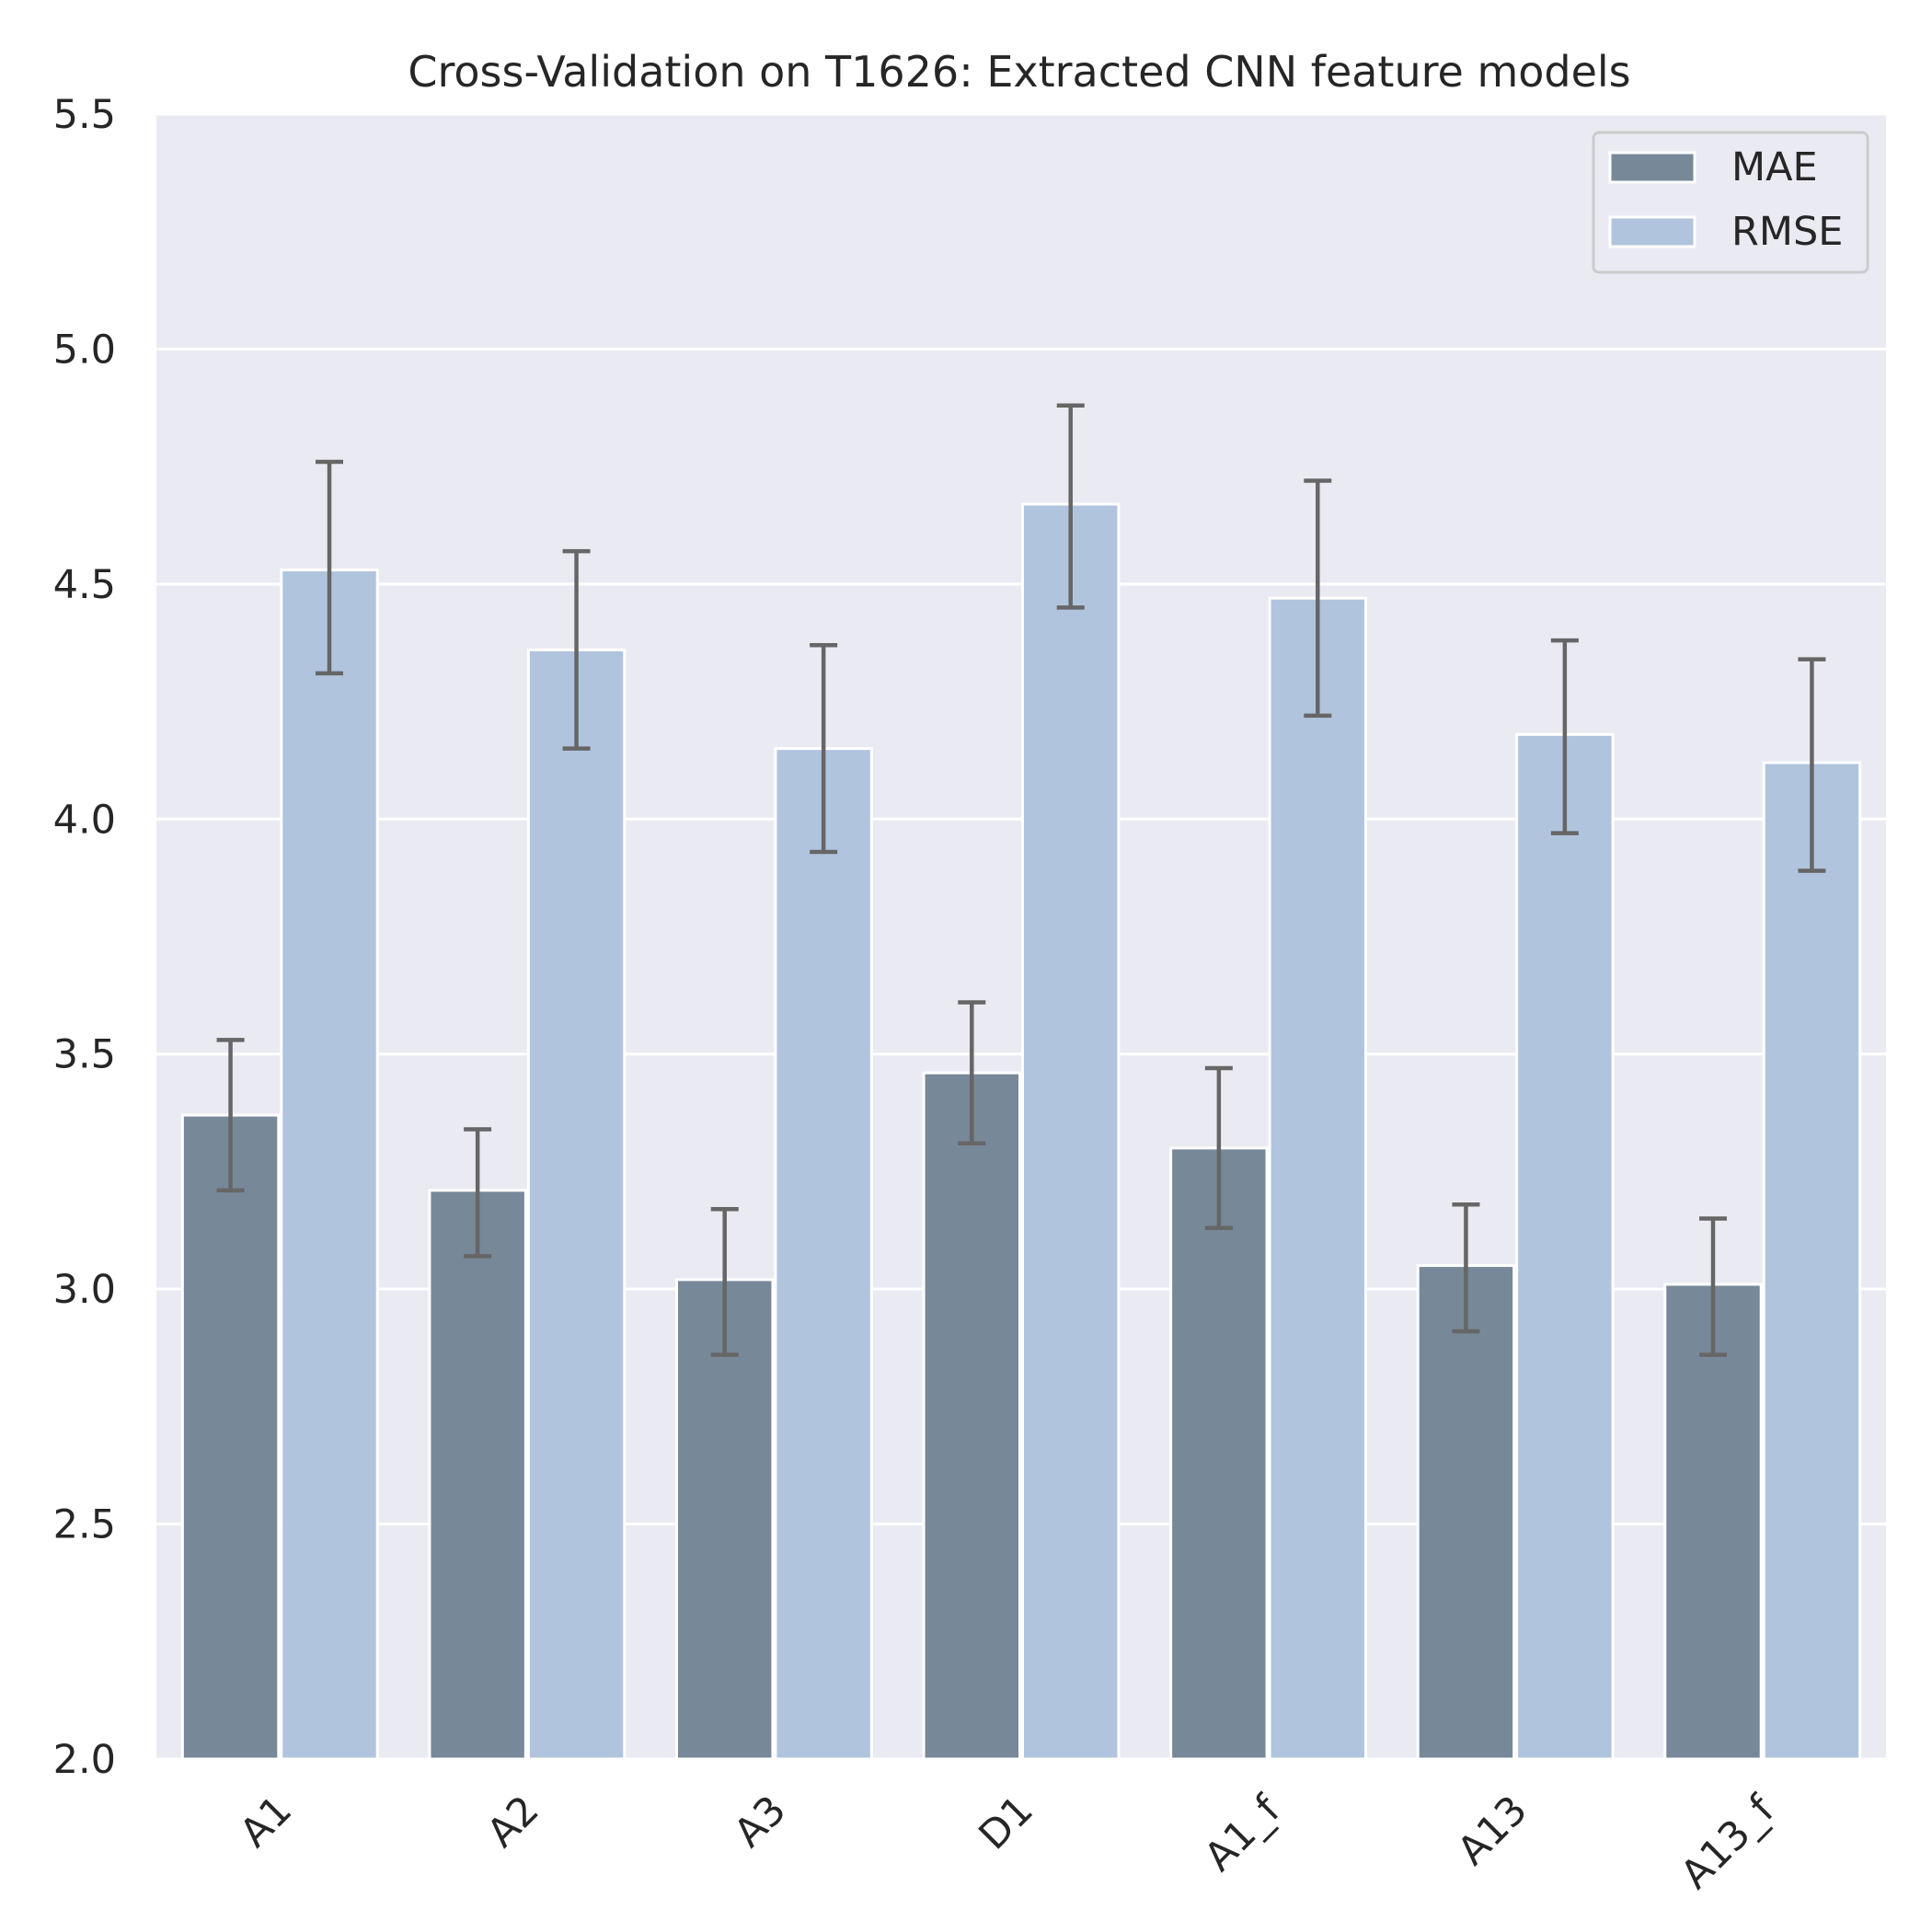  What do you see at coordinates (972, 1073) in the screenshot?
I see `error-bar-mae-d1` at bounding box center [972, 1073].